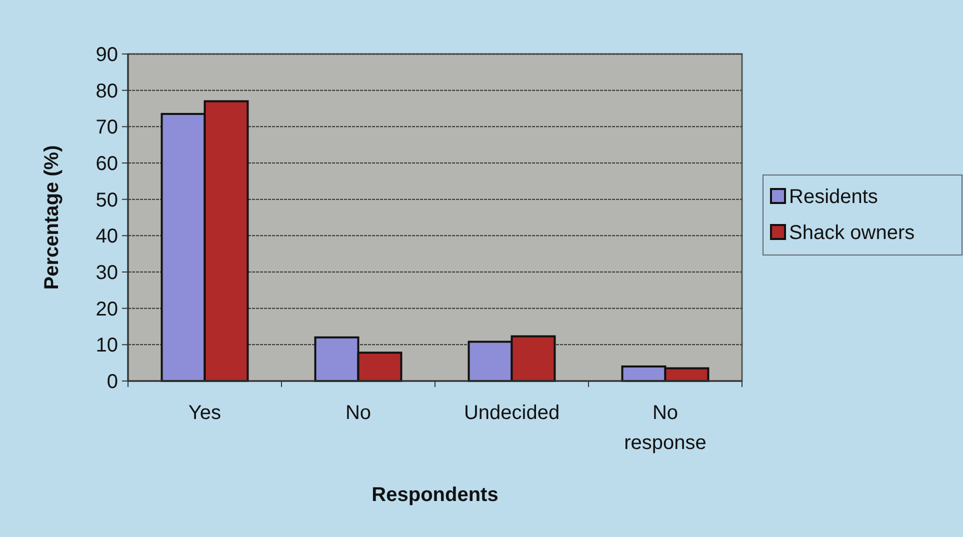 The height and width of the screenshot is (537, 963). Describe the element at coordinates (107, 164) in the screenshot. I see `y-tick-label: 60` at that location.